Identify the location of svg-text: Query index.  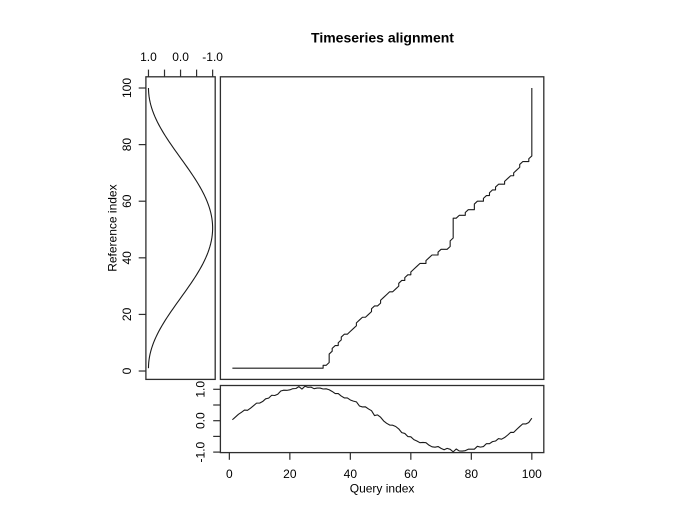
(382, 488).